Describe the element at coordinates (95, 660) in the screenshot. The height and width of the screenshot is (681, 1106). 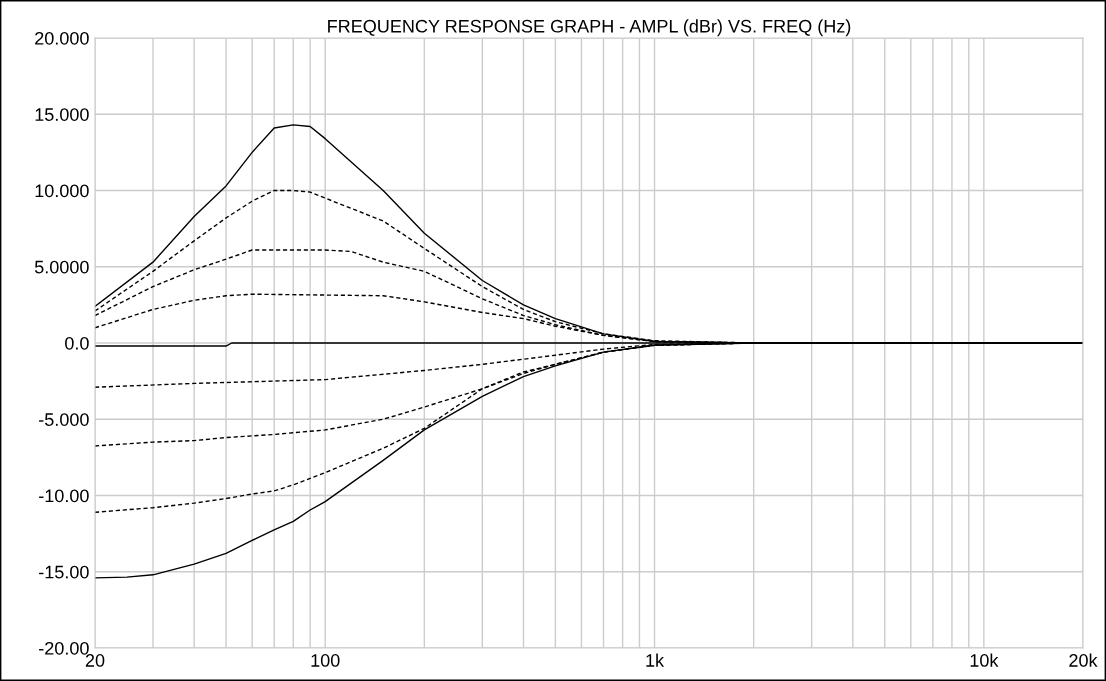
I see `x-tick-label: 20` at that location.